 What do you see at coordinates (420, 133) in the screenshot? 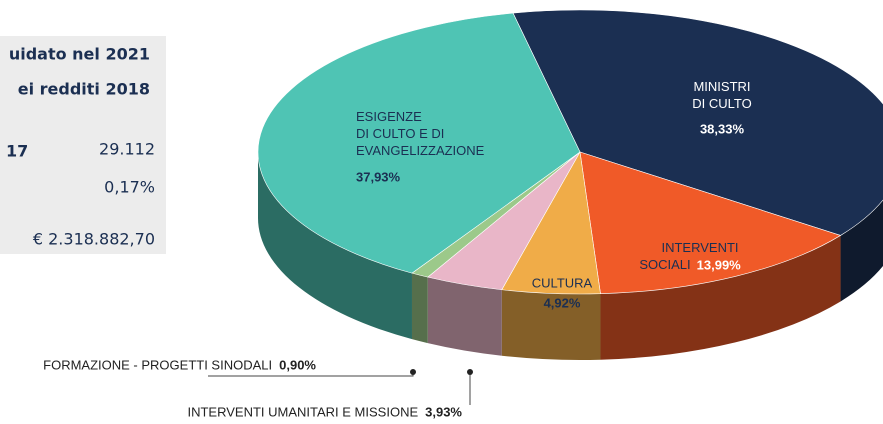
I see `slice-label: ESIGENZE DI CULTO E DI EVANGELIZZAZIONE` at bounding box center [420, 133].